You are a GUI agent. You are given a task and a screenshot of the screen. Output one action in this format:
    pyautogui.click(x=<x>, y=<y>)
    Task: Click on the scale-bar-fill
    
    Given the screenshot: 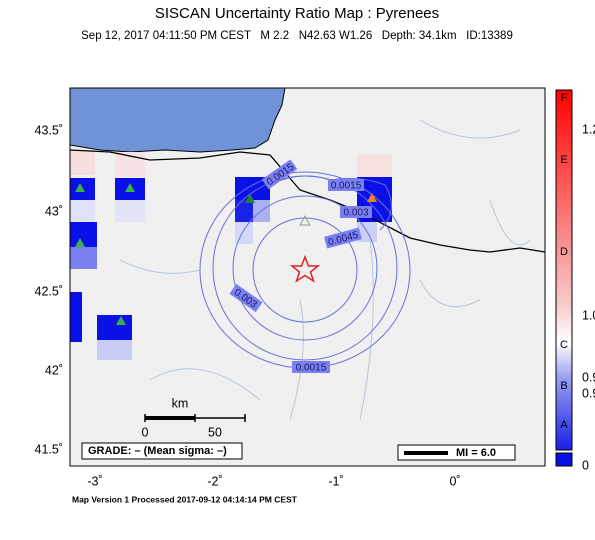 What is the action you would take?
    pyautogui.click(x=170, y=418)
    